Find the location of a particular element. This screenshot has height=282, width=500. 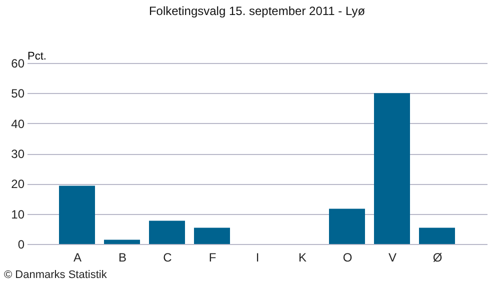

y-tick-label: 60 is located at coordinates (18, 63).